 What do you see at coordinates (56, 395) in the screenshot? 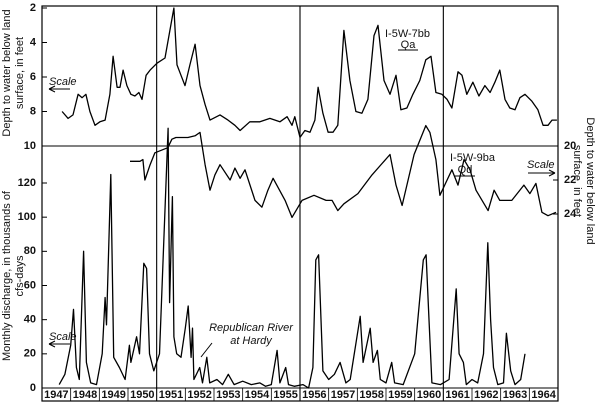
I see `x-tick-label: 1947` at bounding box center [56, 395].